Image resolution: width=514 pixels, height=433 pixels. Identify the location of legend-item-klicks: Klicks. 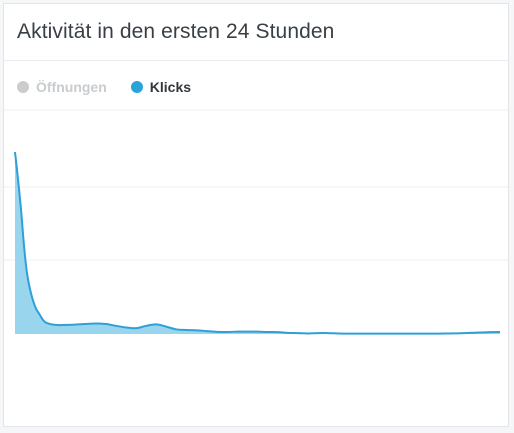
(161, 87).